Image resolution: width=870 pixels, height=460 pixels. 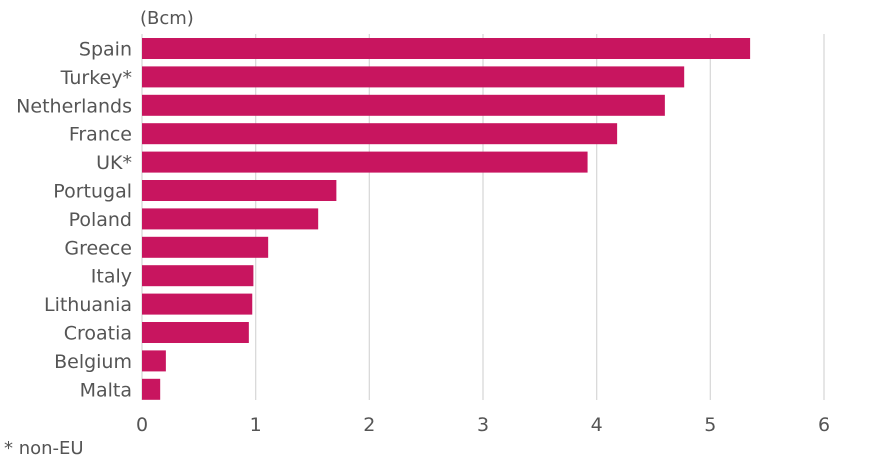 I want to click on category-label: Malta, so click(x=106, y=390).